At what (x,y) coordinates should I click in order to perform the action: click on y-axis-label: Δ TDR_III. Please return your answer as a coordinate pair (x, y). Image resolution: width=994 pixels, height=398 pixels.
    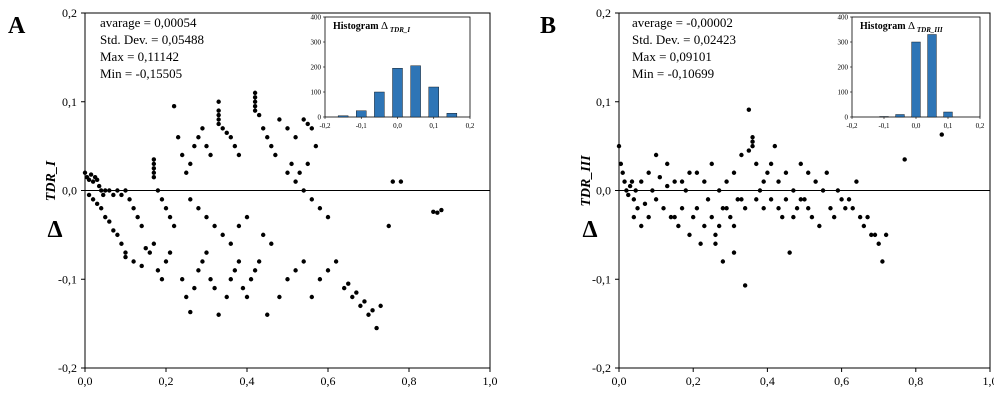
    Looking at the image, I should click on (588, 199).